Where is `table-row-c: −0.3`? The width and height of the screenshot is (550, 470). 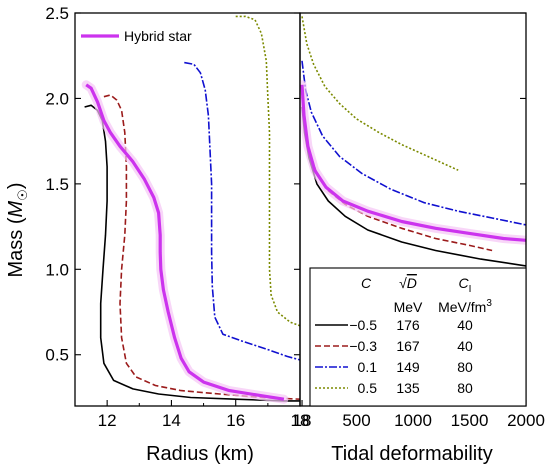 table-row-c: −0.3 is located at coordinates (363, 346).